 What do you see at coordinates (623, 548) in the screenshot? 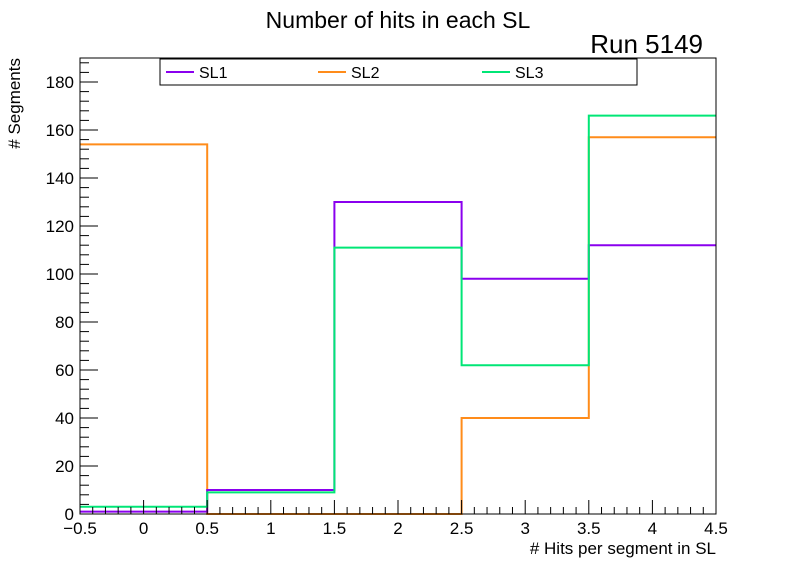
I see `x-axis-label: # Hits per segment in SL` at bounding box center [623, 548].